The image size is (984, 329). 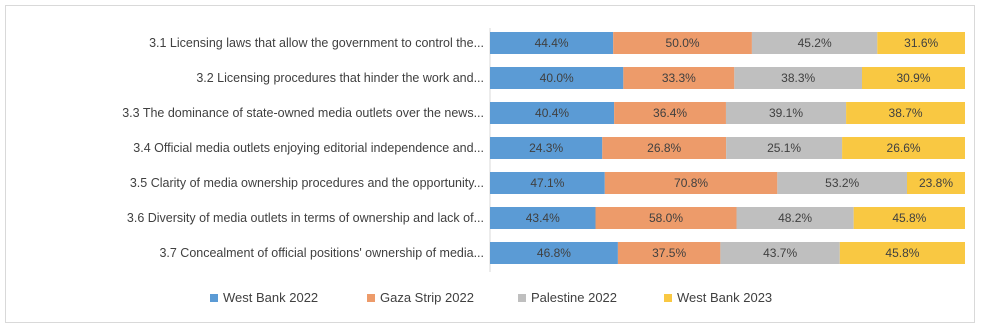 I want to click on data-label: 31.6%, so click(x=921, y=43).